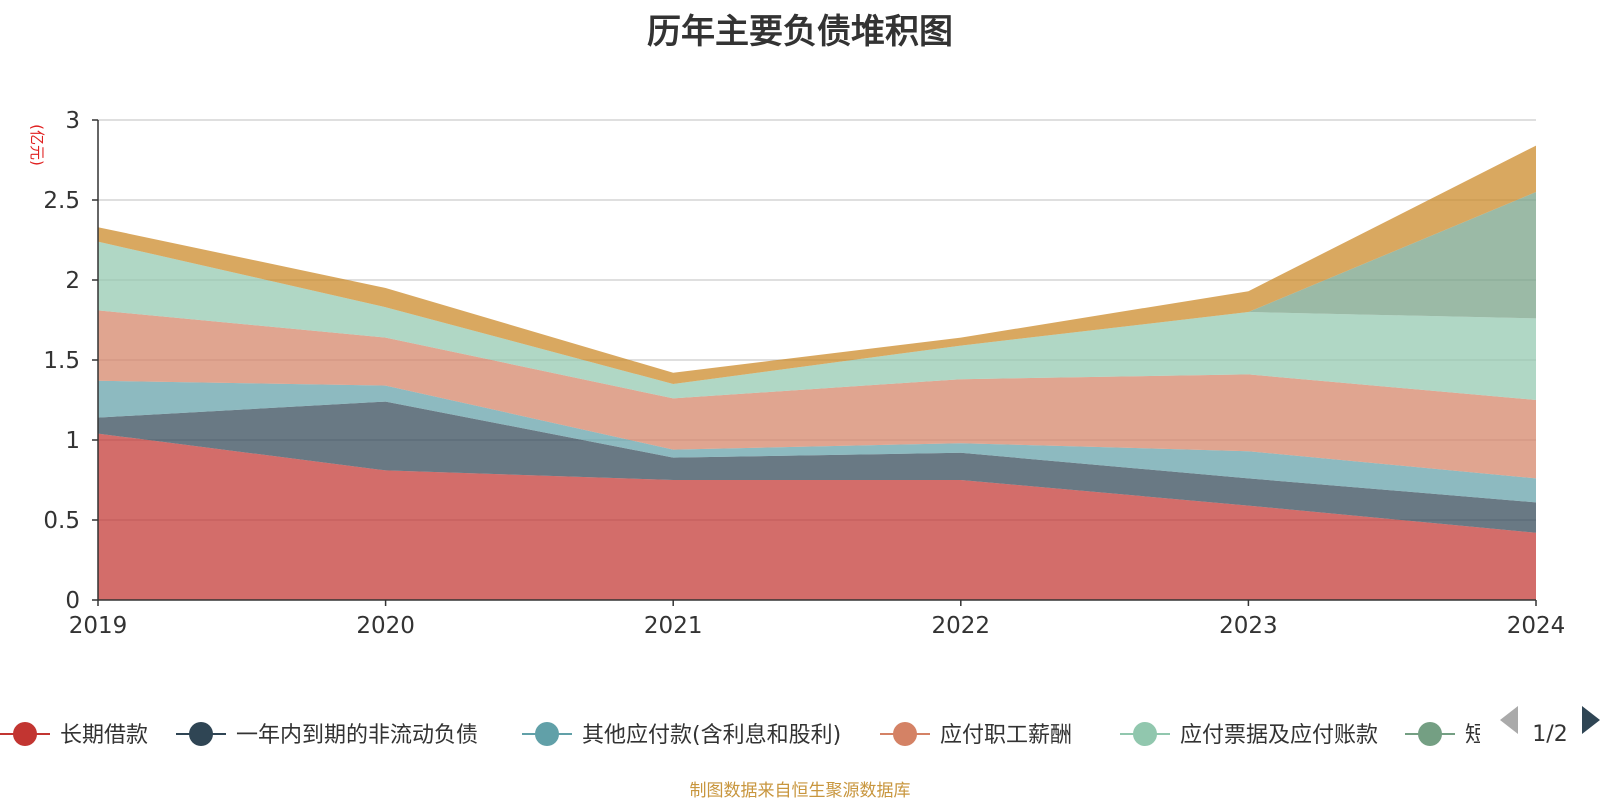 This screenshot has height=801, width=1600. What do you see at coordinates (1591, 720) in the screenshot?
I see `next-page-icon` at bounding box center [1591, 720].